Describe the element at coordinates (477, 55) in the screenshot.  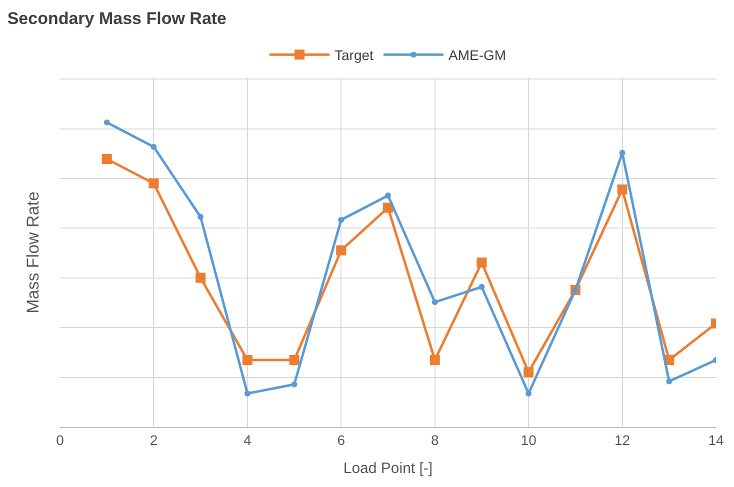
I see `legend-label: AME-GM` at that location.